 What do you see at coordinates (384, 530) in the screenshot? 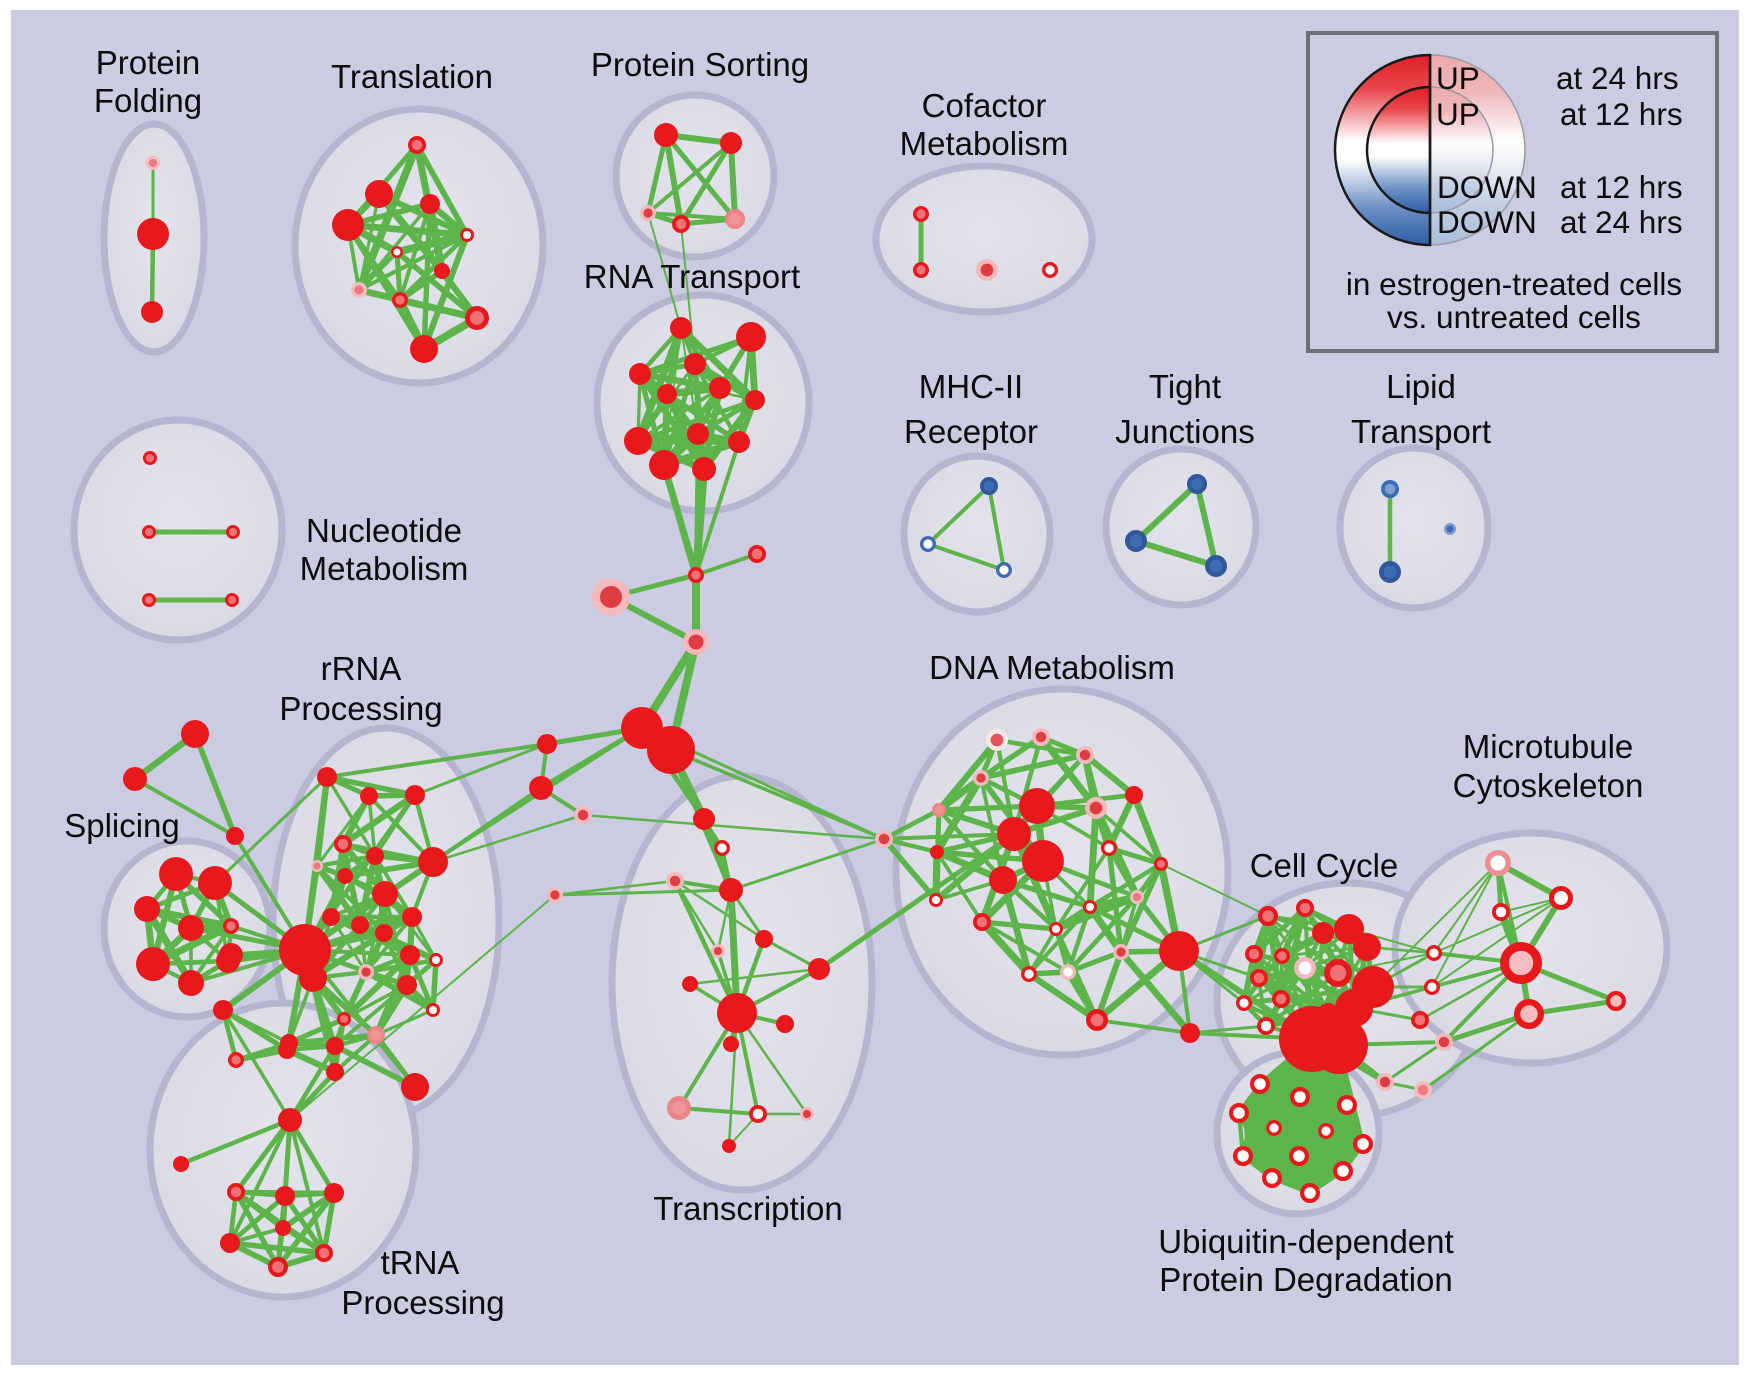
I see `svg-text: Nucleotide` at bounding box center [384, 530].